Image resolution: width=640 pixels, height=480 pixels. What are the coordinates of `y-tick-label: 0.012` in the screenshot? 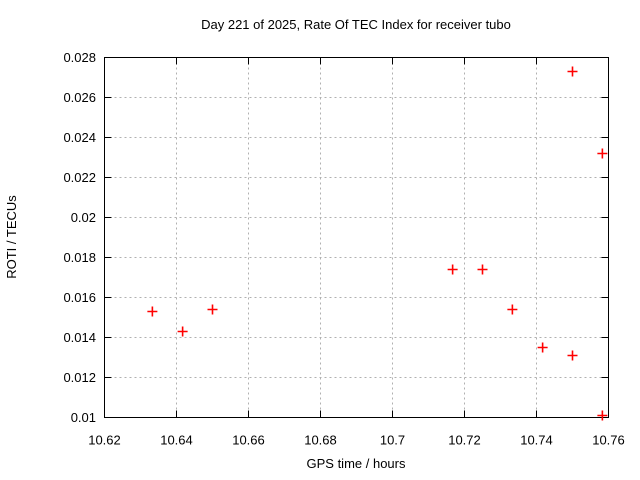 It's located at (79, 377).